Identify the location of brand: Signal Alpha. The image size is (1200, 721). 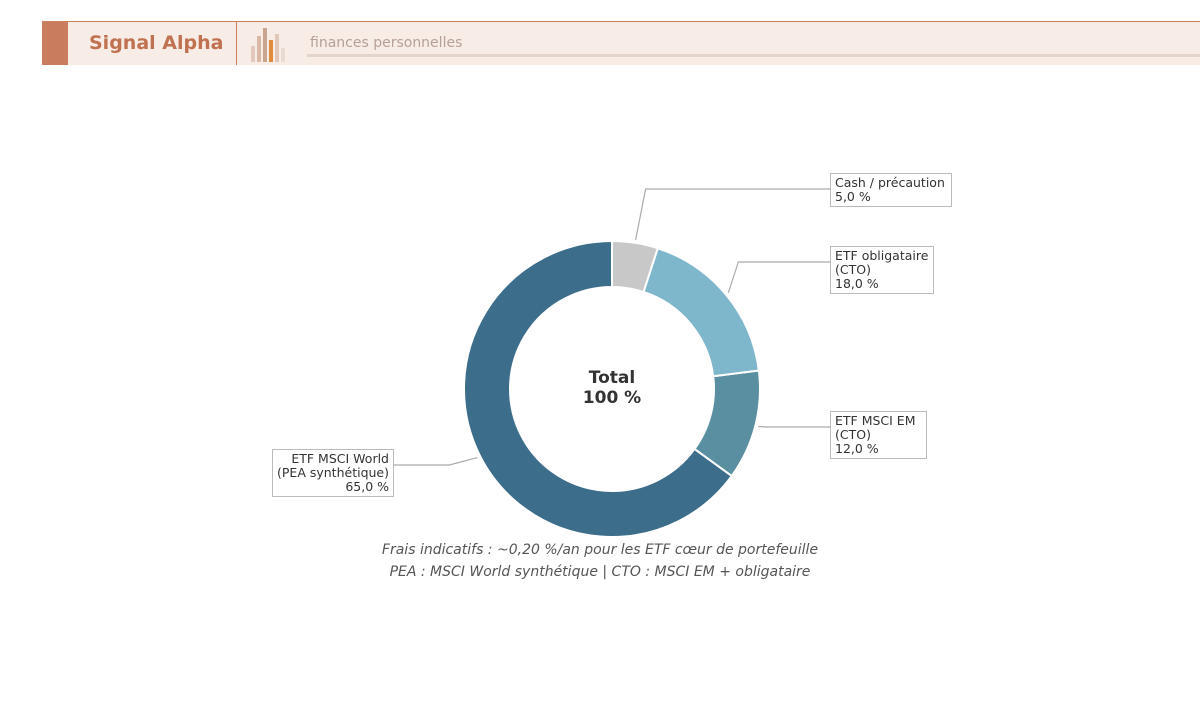
(156, 43).